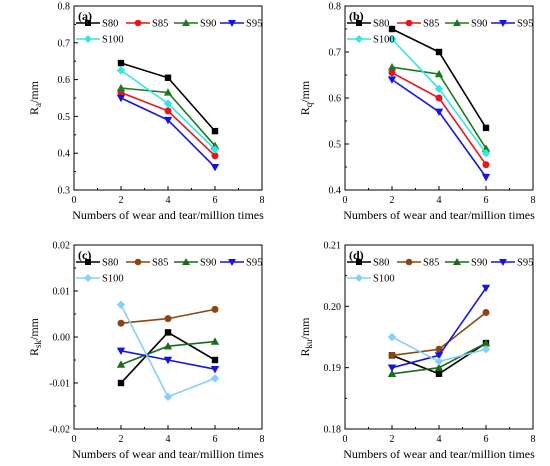 The height and width of the screenshot is (466, 550). Describe the element at coordinates (335, 7) in the screenshot. I see `y-tick-label: 0.8` at that location.